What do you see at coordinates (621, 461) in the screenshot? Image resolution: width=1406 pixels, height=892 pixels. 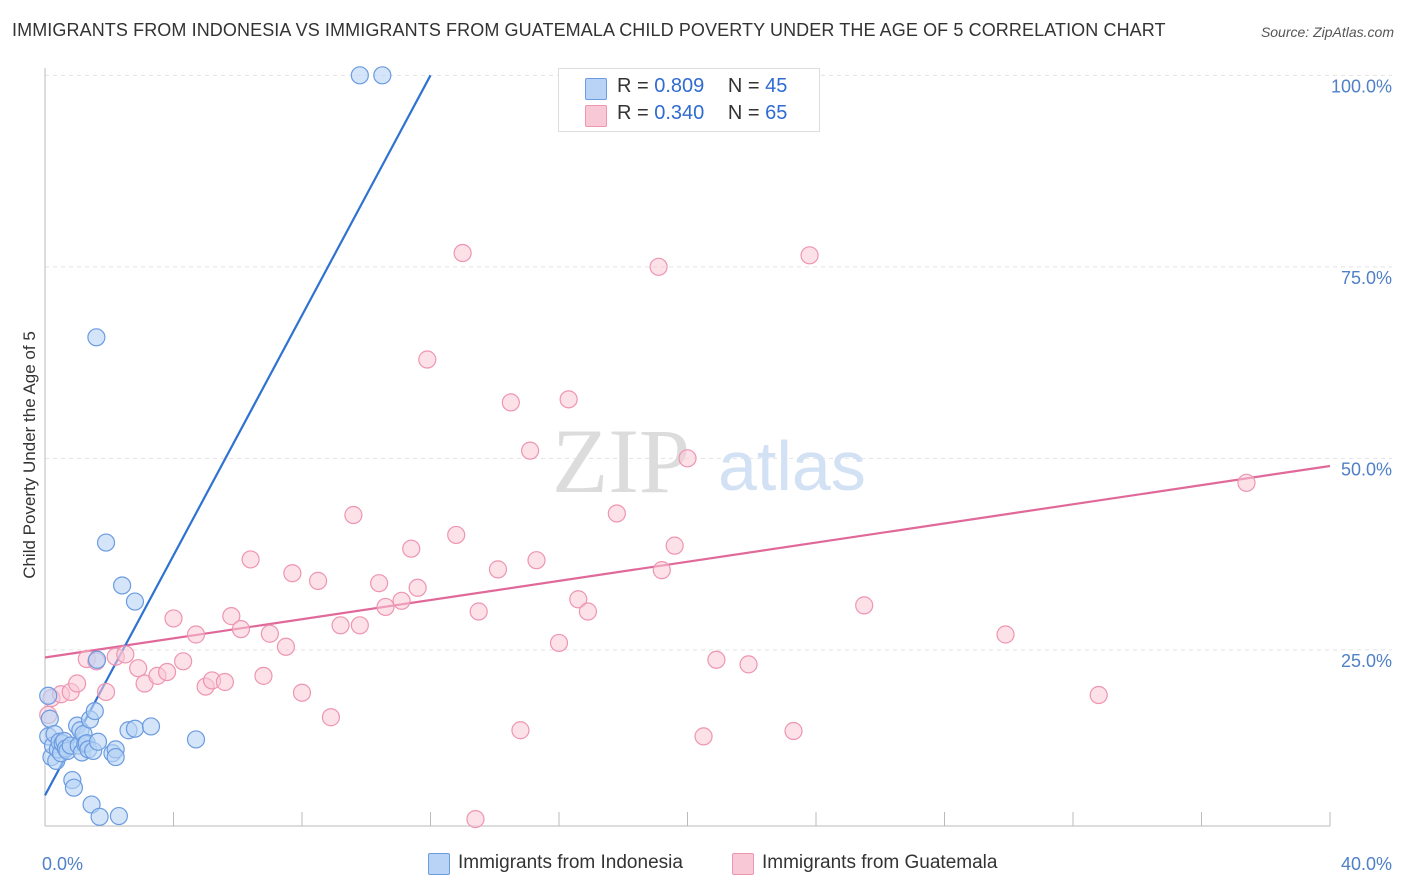 I see `watermark-zip: ZIP` at bounding box center [621, 461].